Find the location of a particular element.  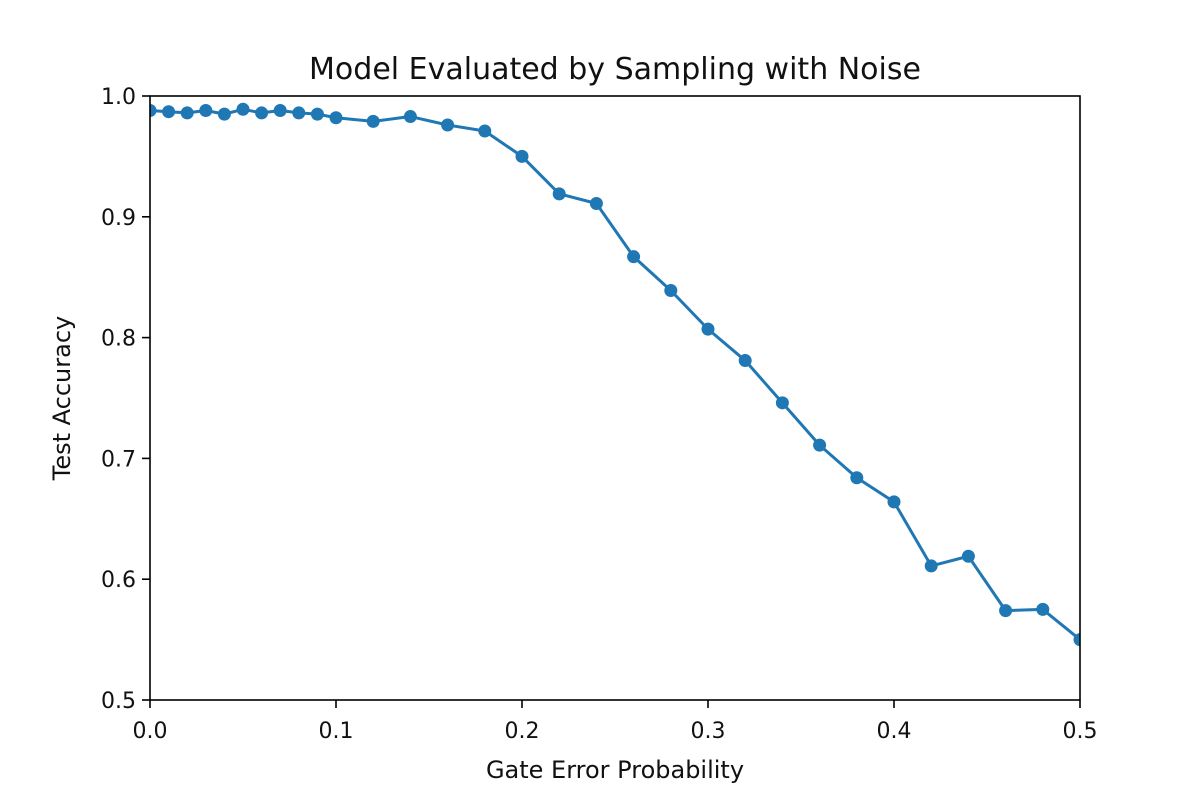

y-tick-label: 0.9 is located at coordinates (118, 218).